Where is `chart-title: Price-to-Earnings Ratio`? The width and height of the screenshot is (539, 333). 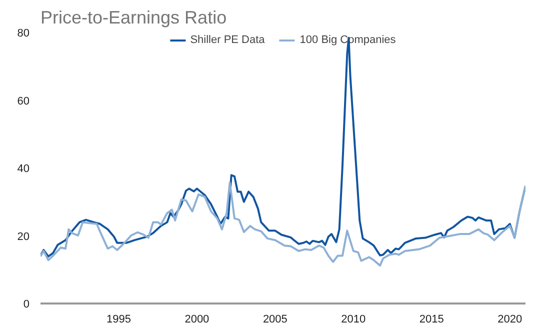 chart-title: Price-to-Earnings Ratio is located at coordinates (133, 18).